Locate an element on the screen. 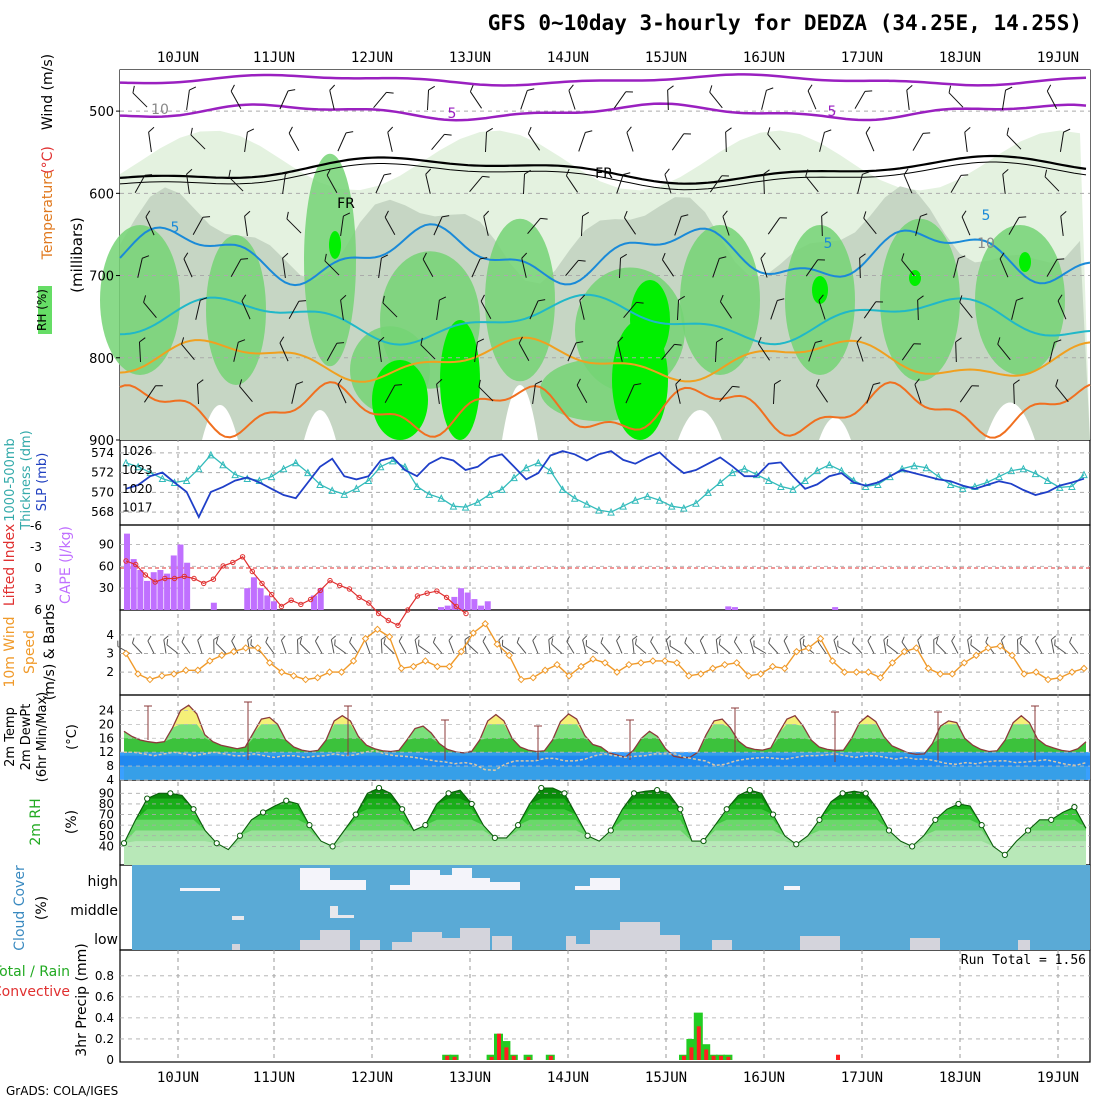  temp-tick-label: 12 is located at coordinates (106, 752).